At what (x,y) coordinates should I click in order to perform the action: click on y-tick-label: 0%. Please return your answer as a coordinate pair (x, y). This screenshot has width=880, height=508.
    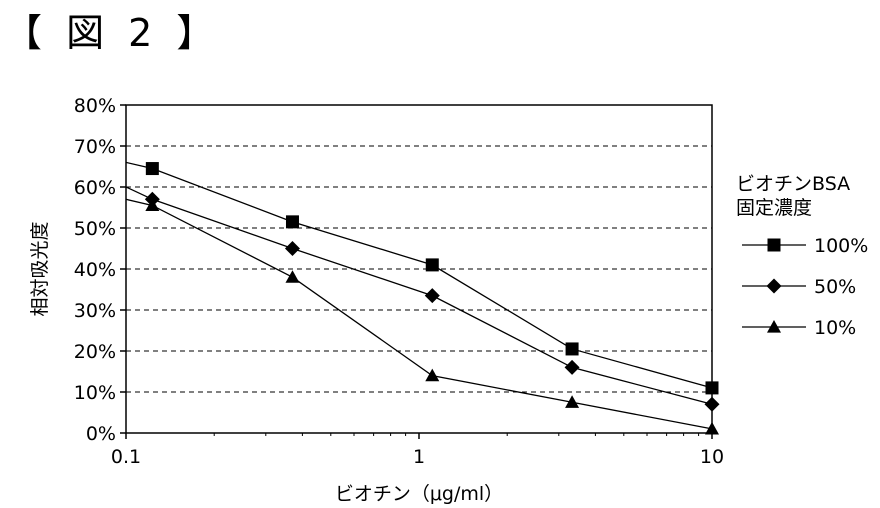
    Looking at the image, I should click on (101, 434).